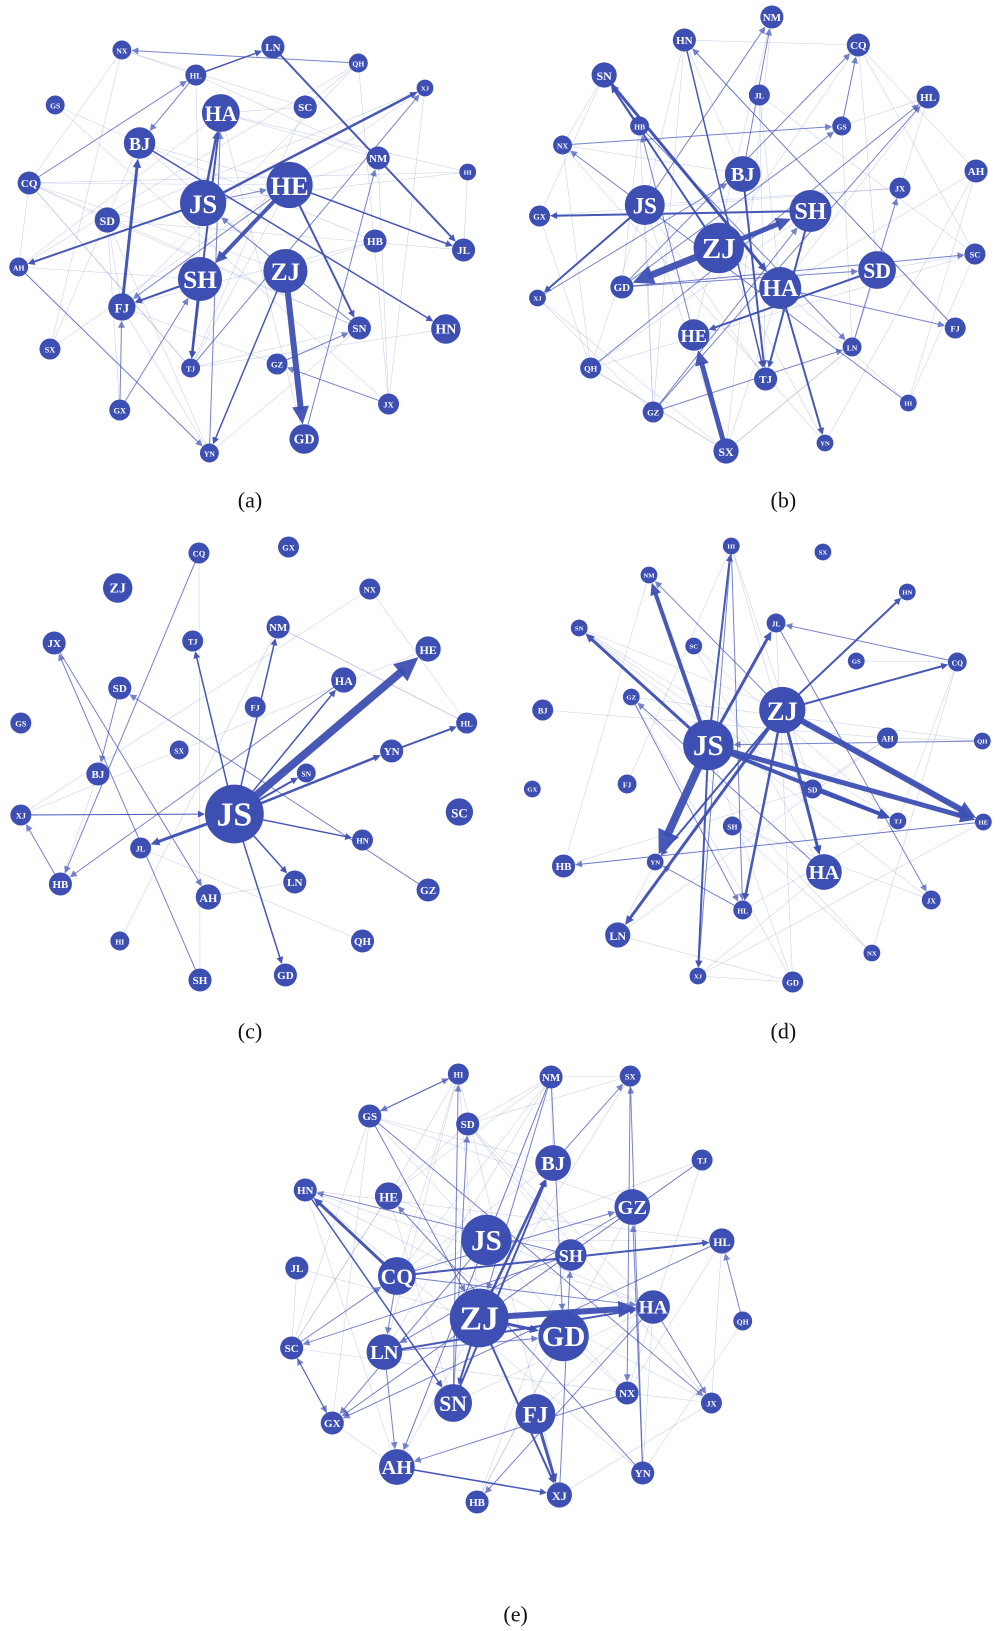 The height and width of the screenshot is (1631, 1000). What do you see at coordinates (285, 976) in the screenshot?
I see `node-label: GD` at bounding box center [285, 976].